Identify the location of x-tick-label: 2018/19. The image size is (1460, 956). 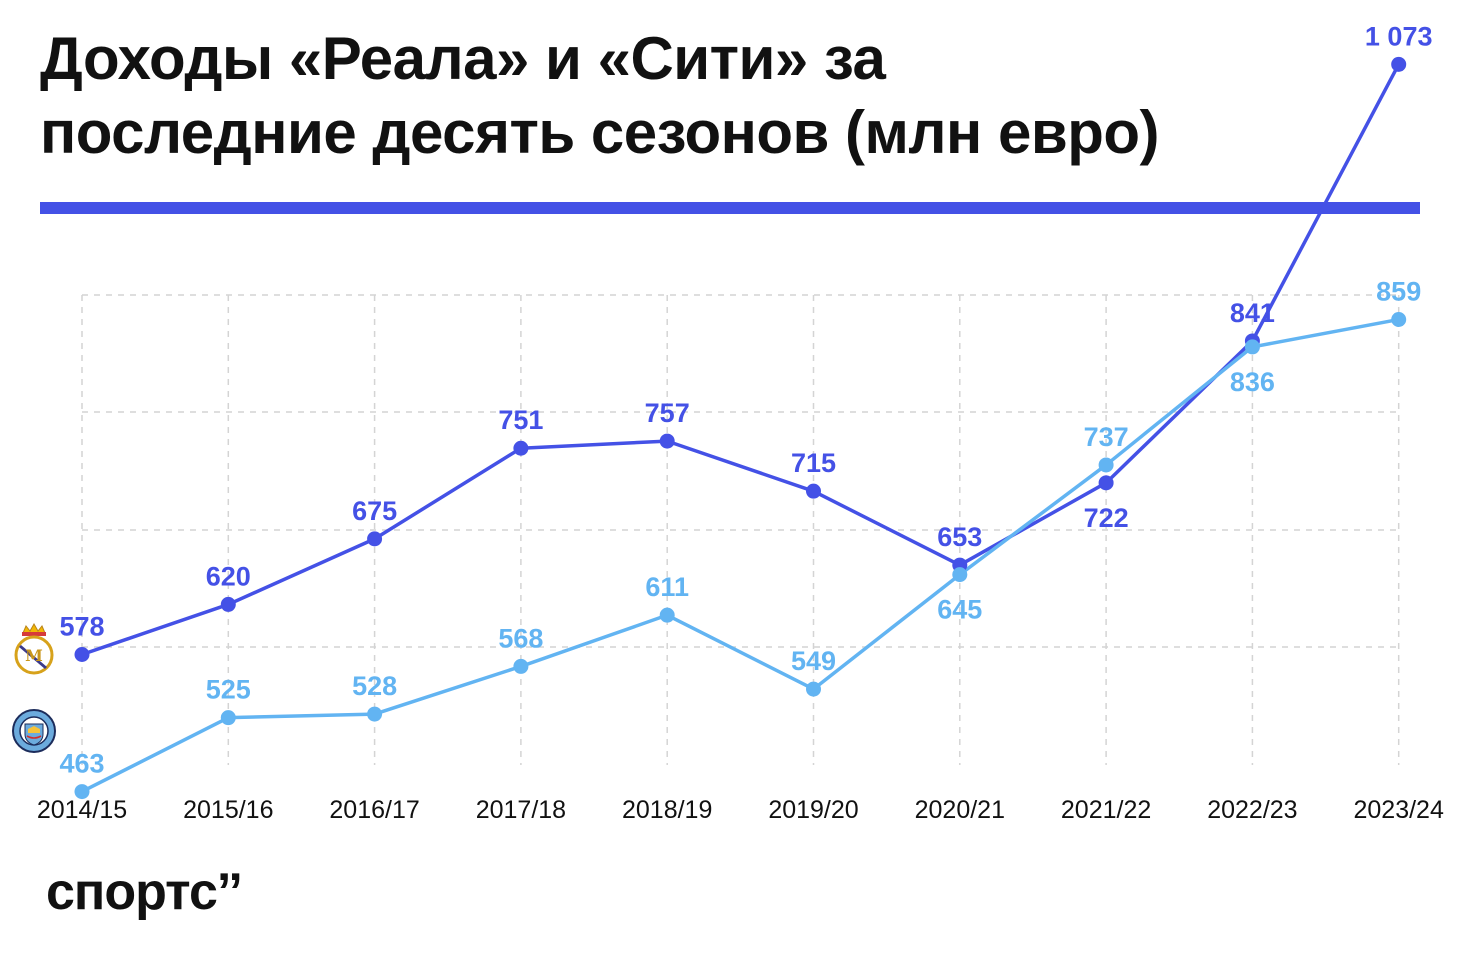
(667, 810).